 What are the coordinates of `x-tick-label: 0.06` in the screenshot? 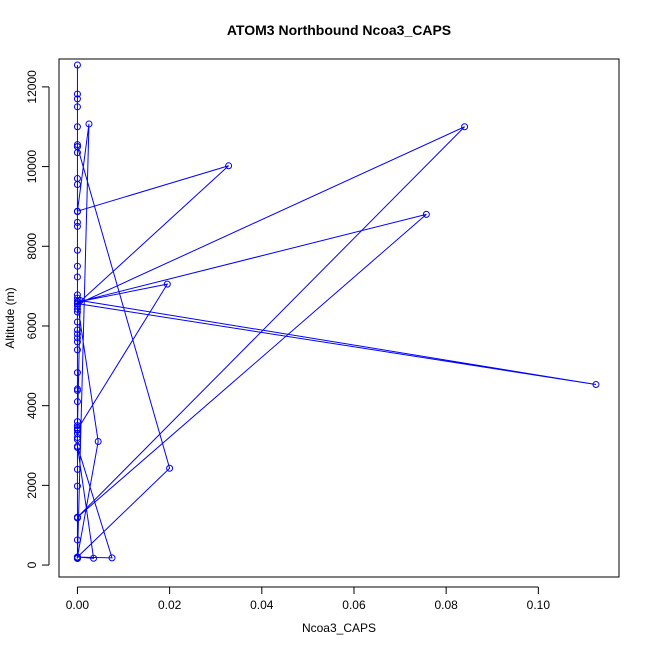 It's located at (354, 605).